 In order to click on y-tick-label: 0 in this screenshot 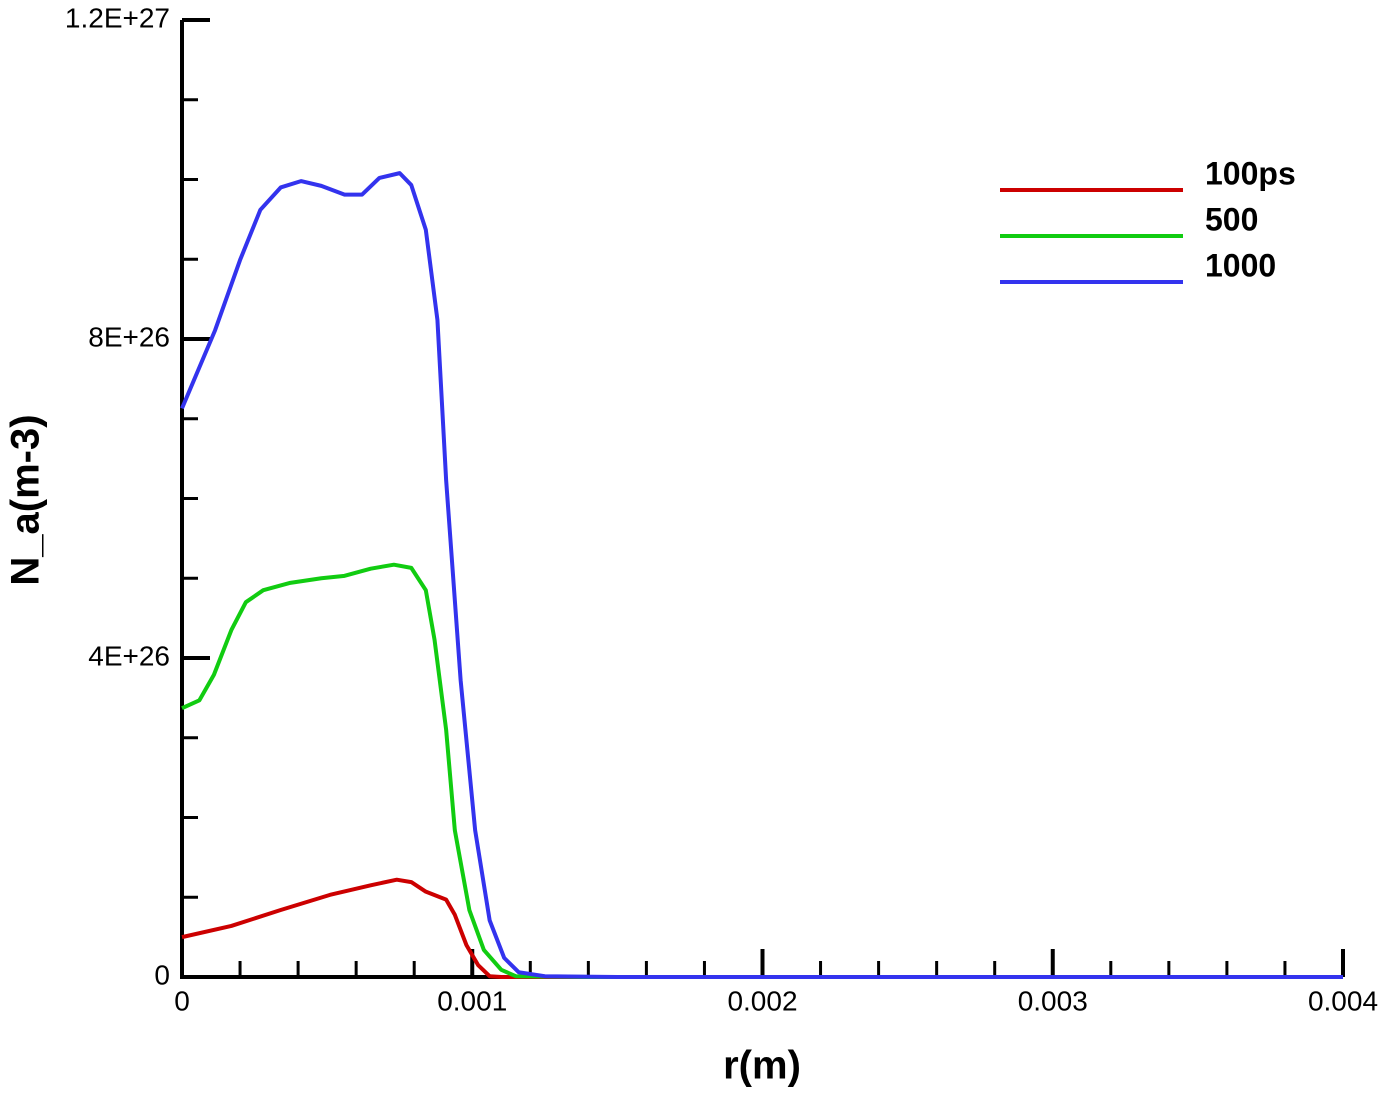, I will do `click(162, 974)`.